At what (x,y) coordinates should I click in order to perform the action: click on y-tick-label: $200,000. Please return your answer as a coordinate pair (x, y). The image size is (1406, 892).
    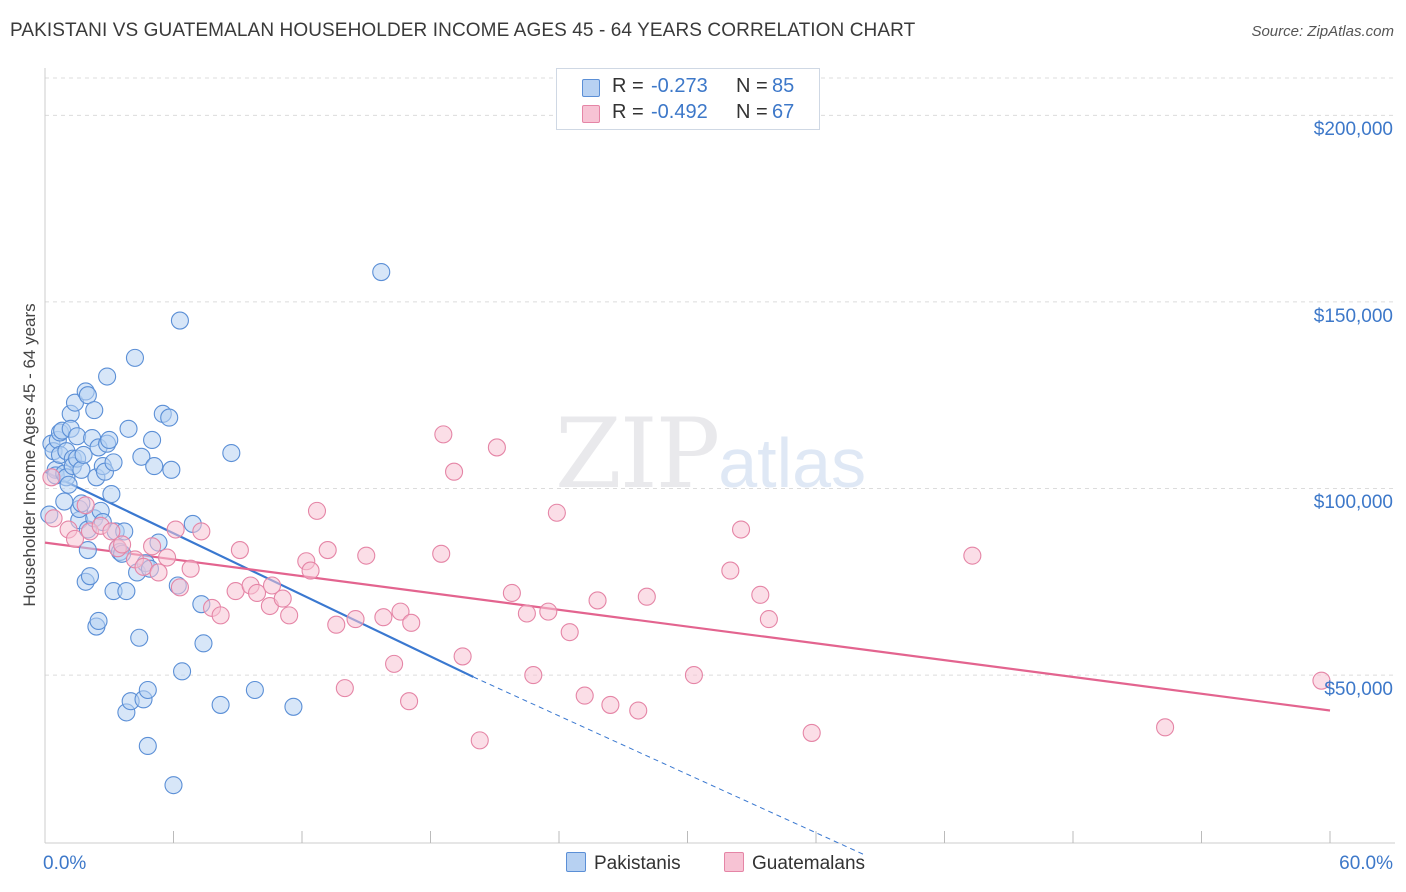
    Looking at the image, I should click on (1353, 130).